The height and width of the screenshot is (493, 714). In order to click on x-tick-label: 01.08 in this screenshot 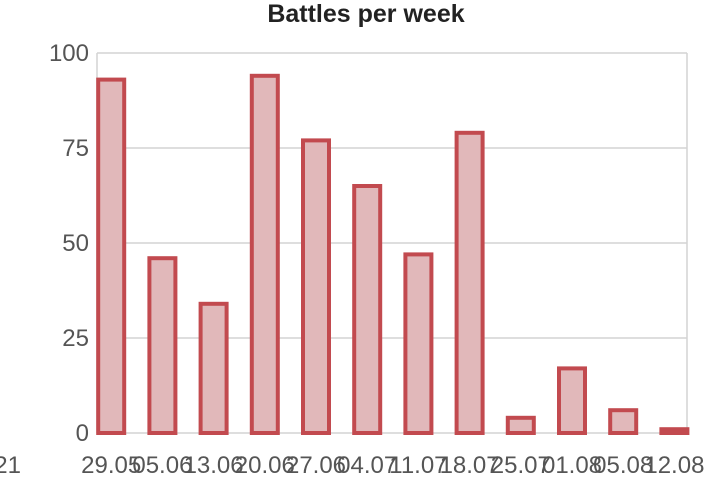, I will do `click(572, 465)`.